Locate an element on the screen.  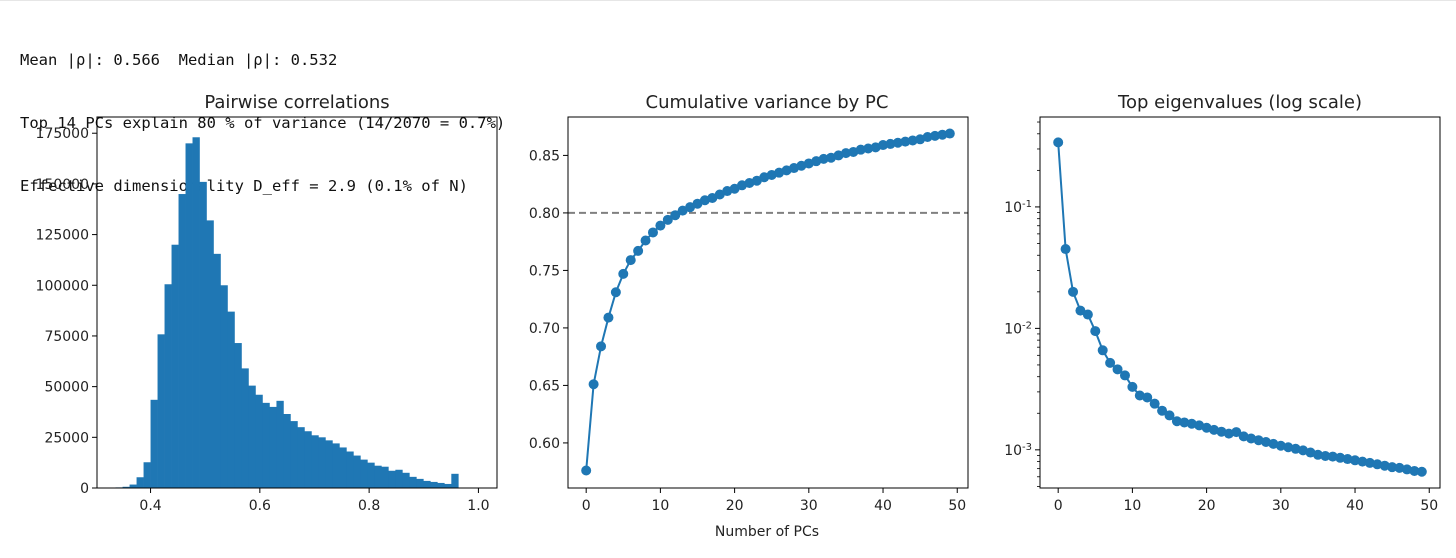
y-tick-label: 10⁻¹ is located at coordinates (1018, 207).